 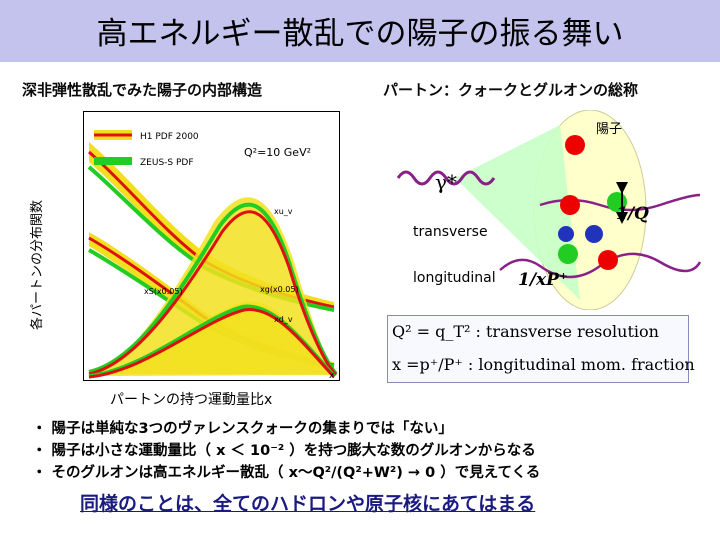 I want to click on quark-red-mid, so click(x=570, y=205).